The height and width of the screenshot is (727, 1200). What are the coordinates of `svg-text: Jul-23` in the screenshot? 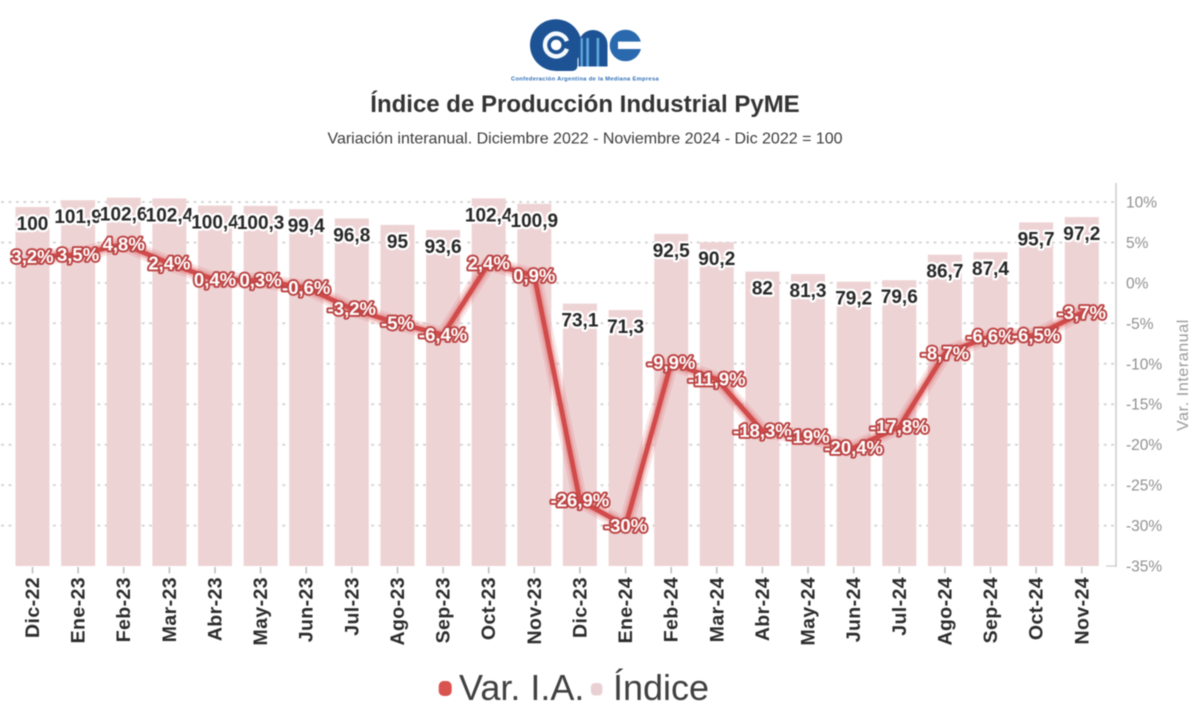 It's located at (352, 606).